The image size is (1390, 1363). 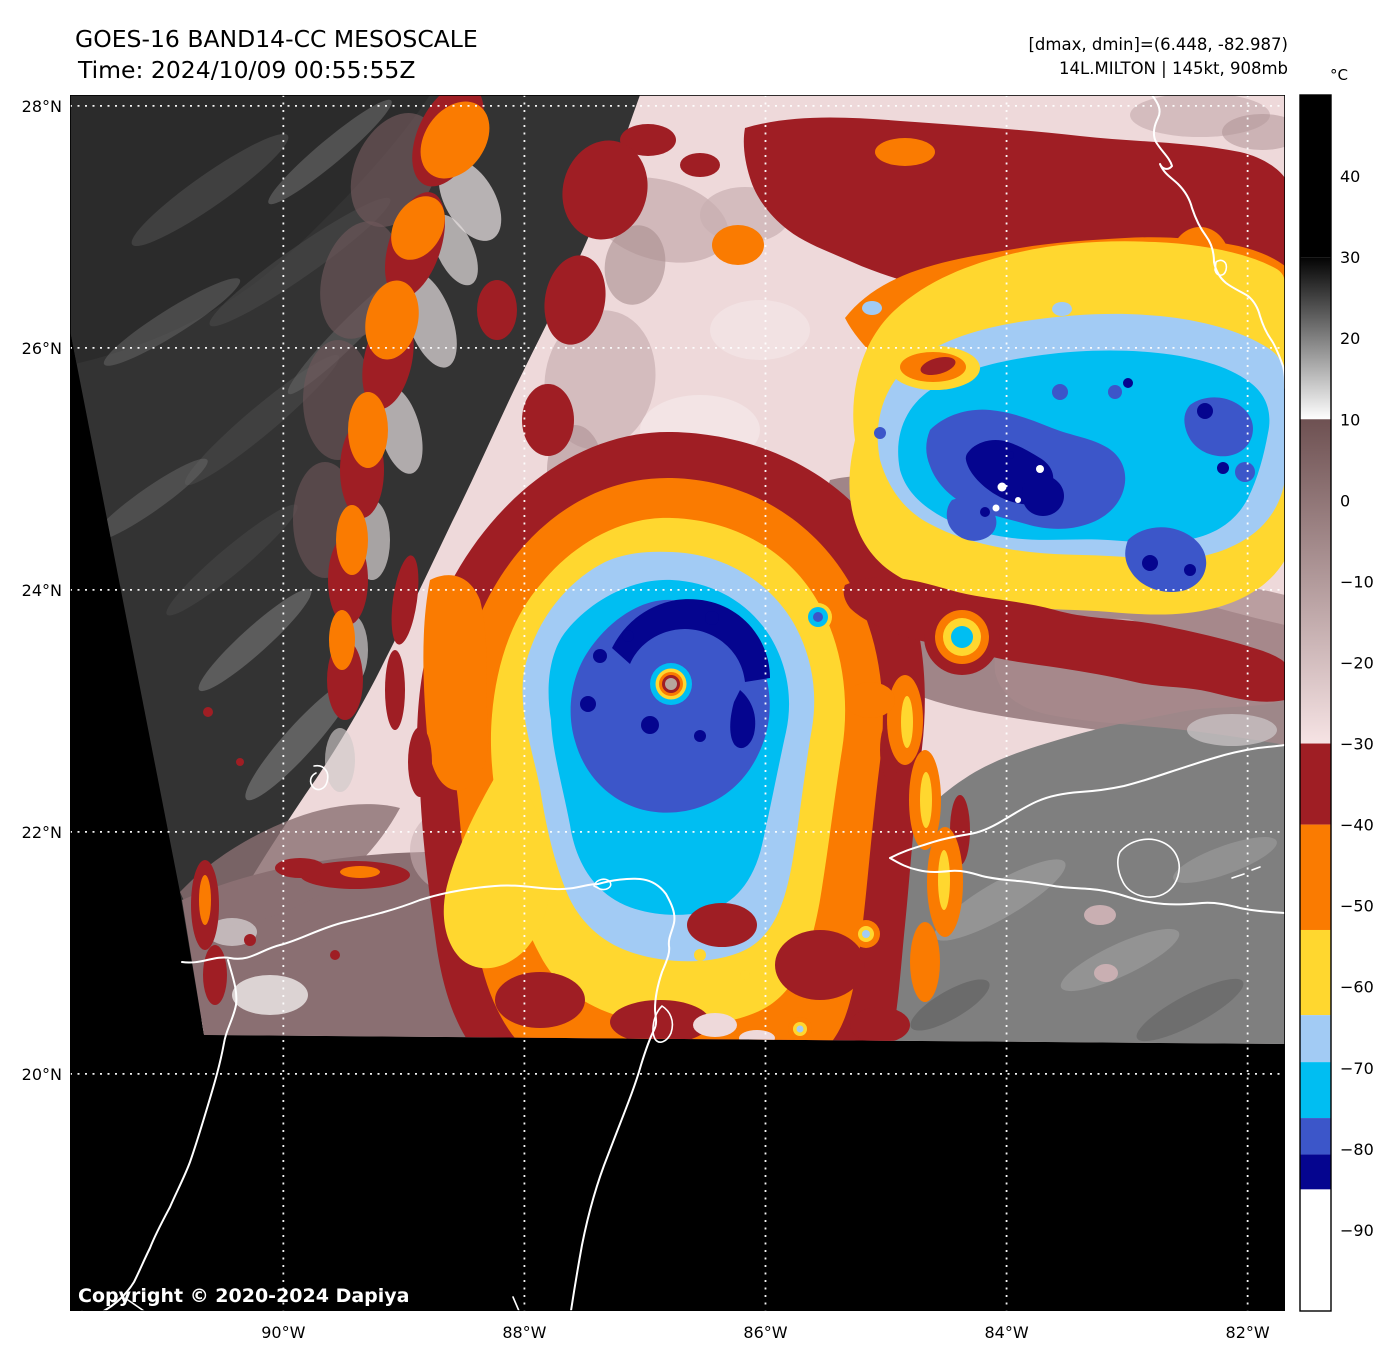 I want to click on isla-juventud, so click(x=1148, y=868).